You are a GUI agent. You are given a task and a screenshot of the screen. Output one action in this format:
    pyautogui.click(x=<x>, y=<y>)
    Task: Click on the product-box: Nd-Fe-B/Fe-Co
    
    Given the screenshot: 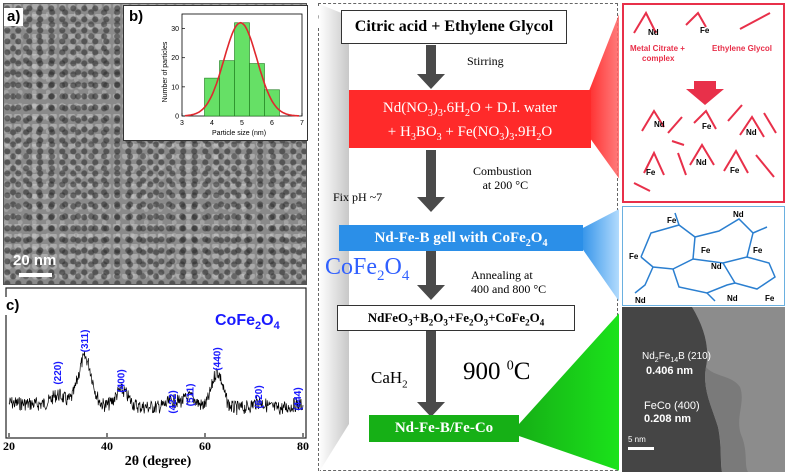 What is the action you would take?
    pyautogui.click(x=444, y=428)
    